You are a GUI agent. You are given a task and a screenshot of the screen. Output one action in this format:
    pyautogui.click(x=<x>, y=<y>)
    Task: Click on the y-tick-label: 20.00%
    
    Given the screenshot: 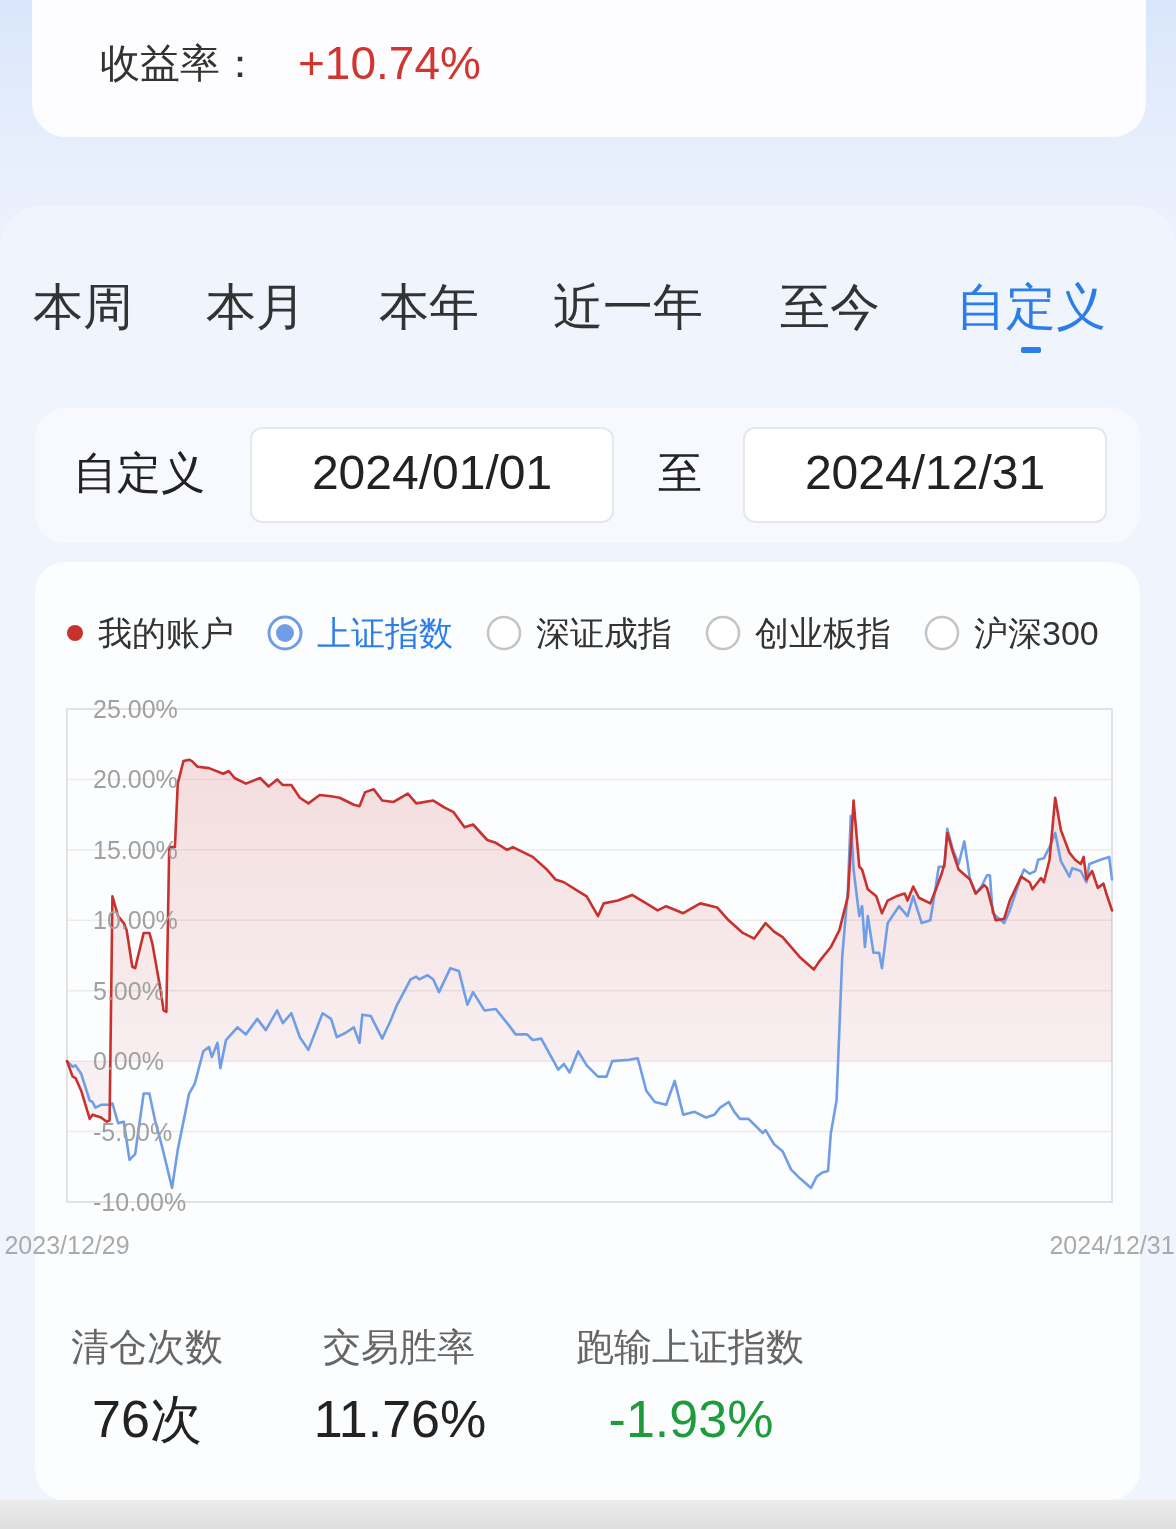 What is the action you would take?
    pyautogui.click(x=135, y=779)
    